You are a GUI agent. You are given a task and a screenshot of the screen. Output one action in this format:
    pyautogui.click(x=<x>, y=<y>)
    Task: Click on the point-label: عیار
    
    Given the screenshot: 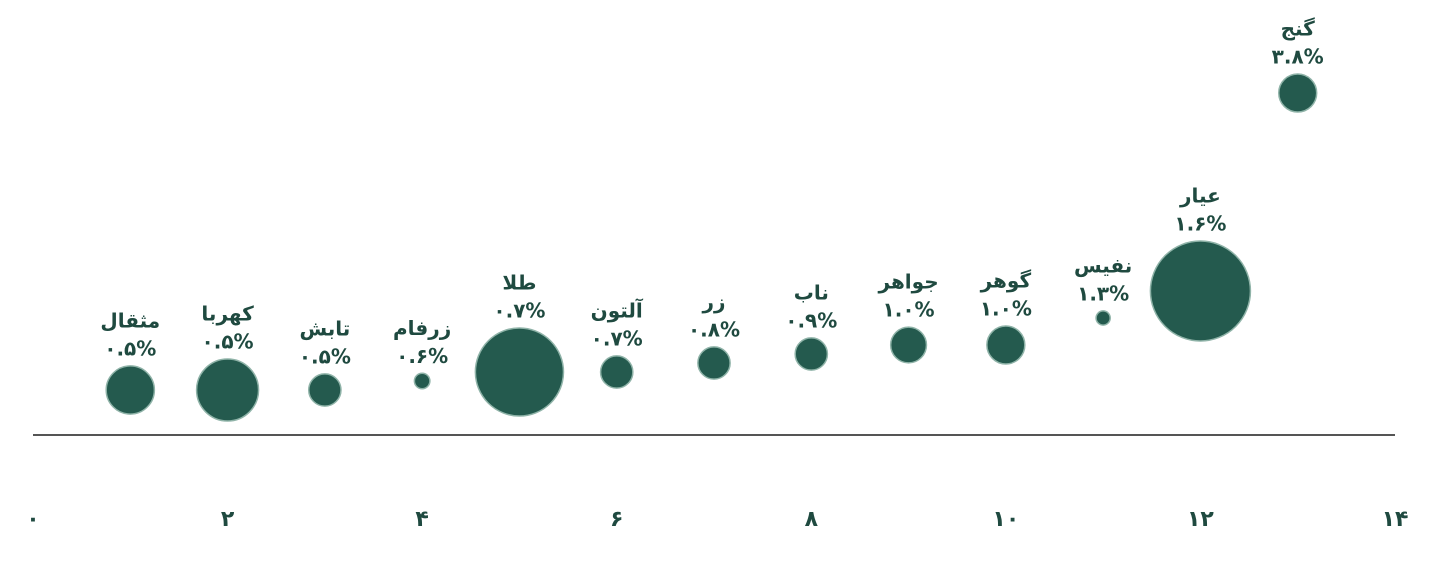 What is the action you would take?
    pyautogui.click(x=1200, y=196)
    